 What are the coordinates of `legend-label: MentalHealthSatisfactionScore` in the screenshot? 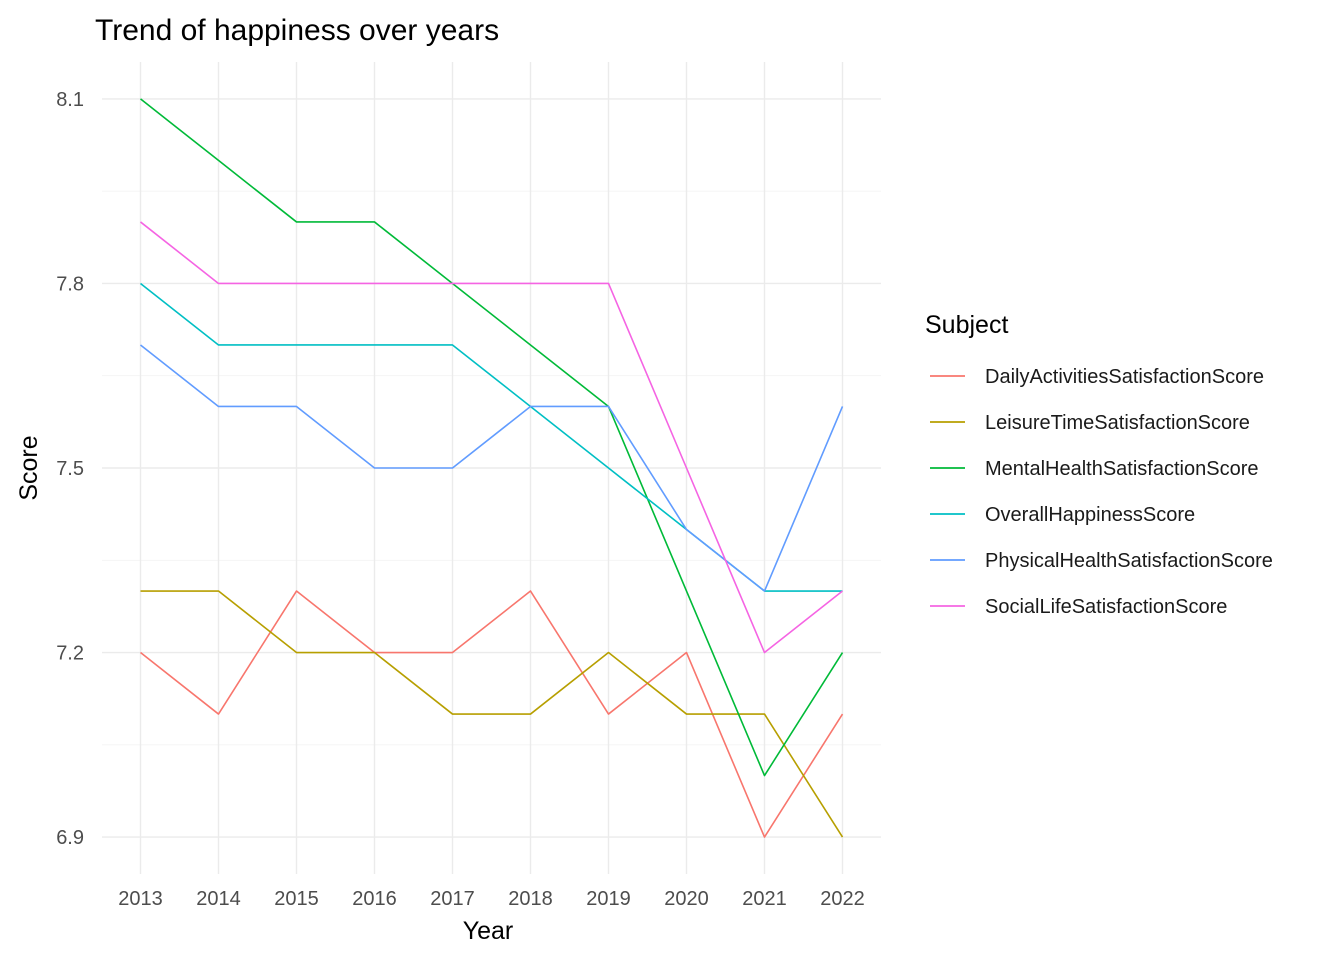 It's located at (1121, 469).